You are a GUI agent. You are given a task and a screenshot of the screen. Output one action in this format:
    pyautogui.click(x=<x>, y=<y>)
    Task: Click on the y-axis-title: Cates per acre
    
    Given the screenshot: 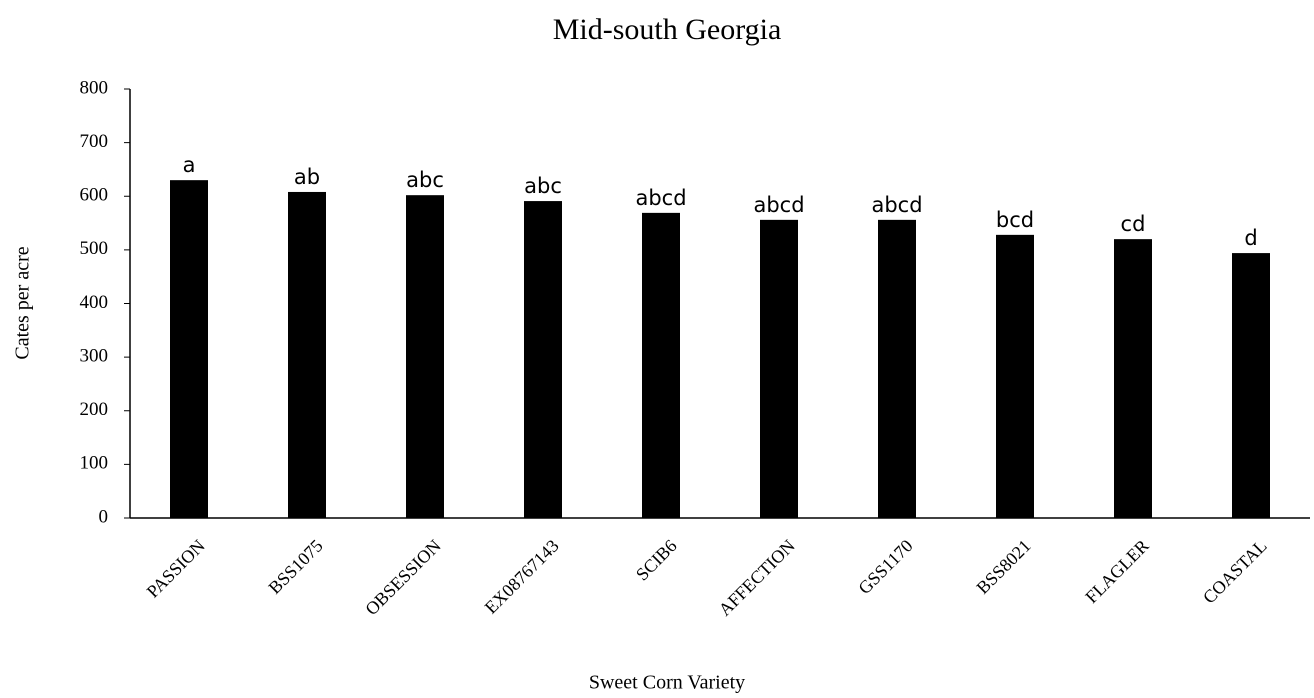 What is the action you would take?
    pyautogui.click(x=23, y=302)
    